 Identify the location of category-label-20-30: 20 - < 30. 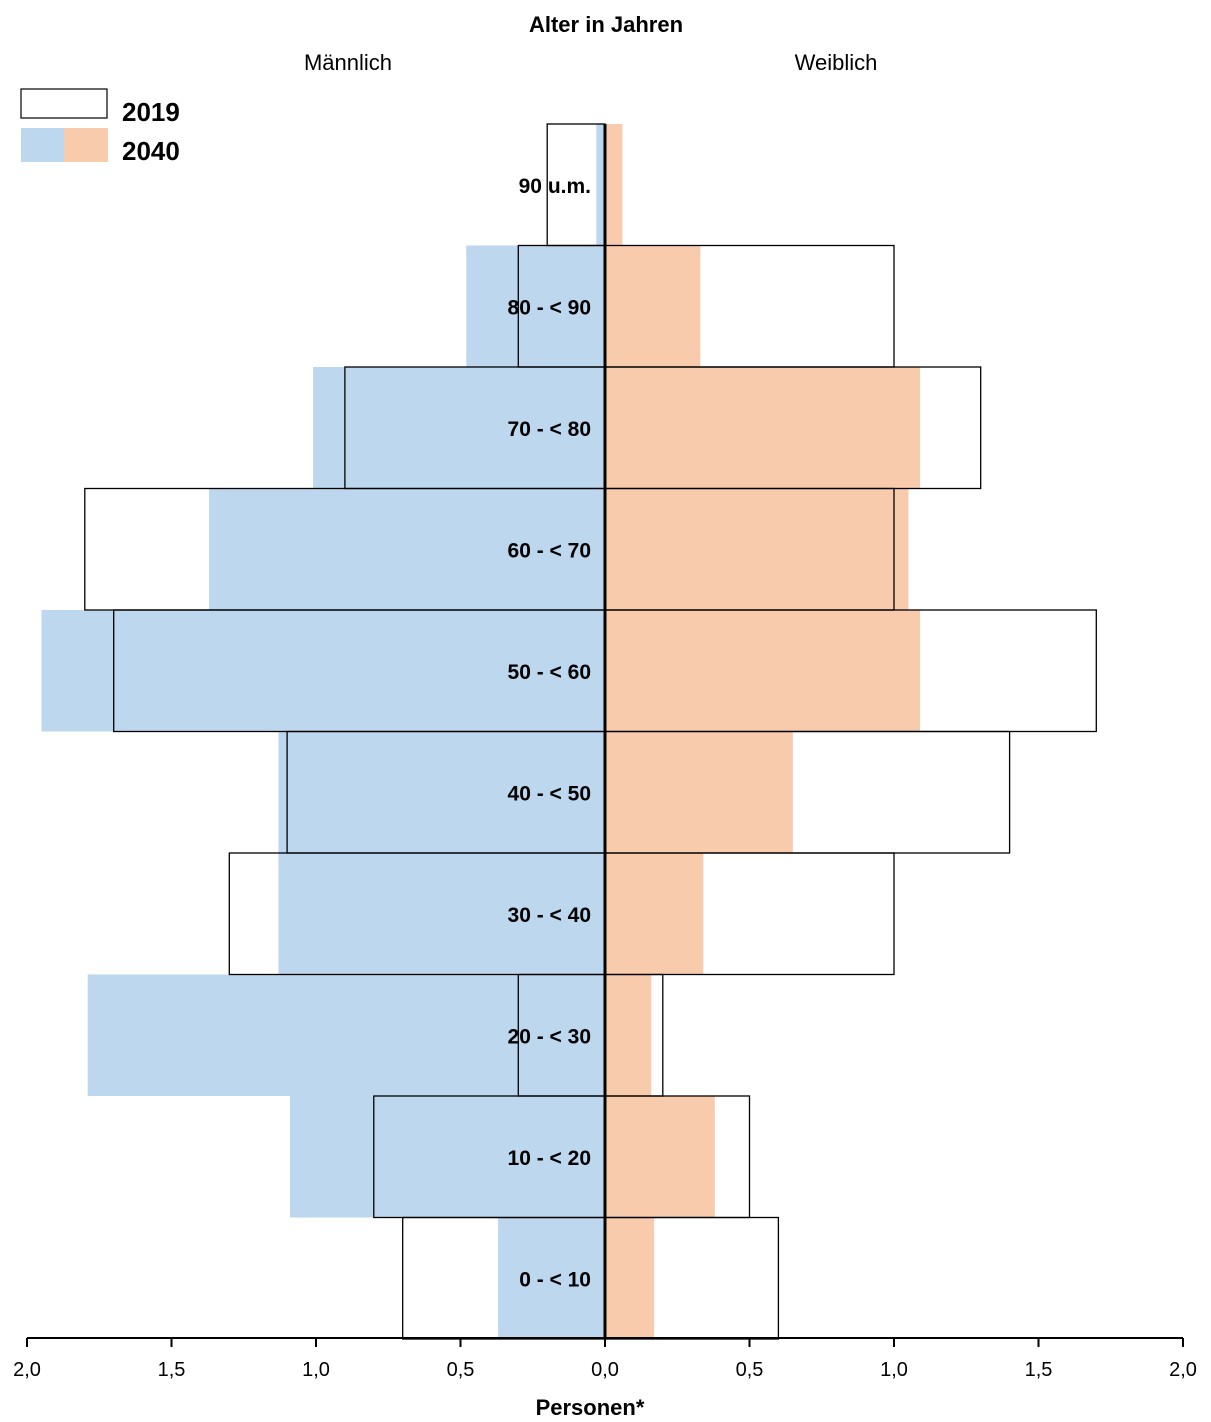
(549, 1036).